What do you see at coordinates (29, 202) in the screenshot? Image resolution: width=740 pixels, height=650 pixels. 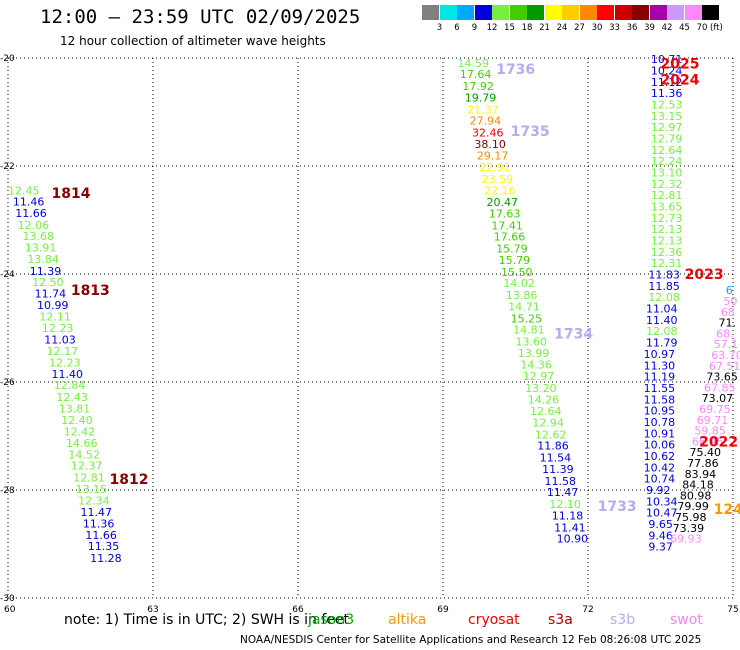 I see `swh-value-label: 11.46` at bounding box center [29, 202].